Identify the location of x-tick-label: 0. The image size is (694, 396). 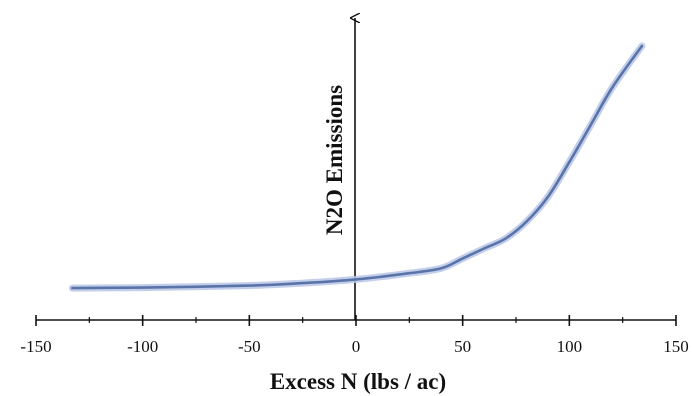
(356, 346).